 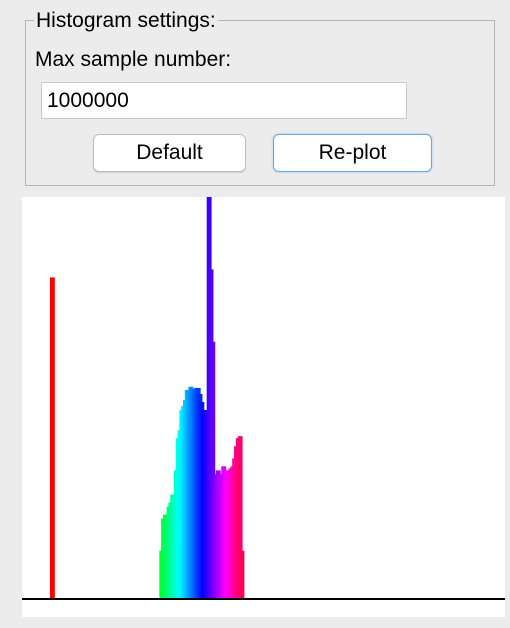 What do you see at coordinates (352, 153) in the screenshot?
I see `replot-button: Re-plot` at bounding box center [352, 153].